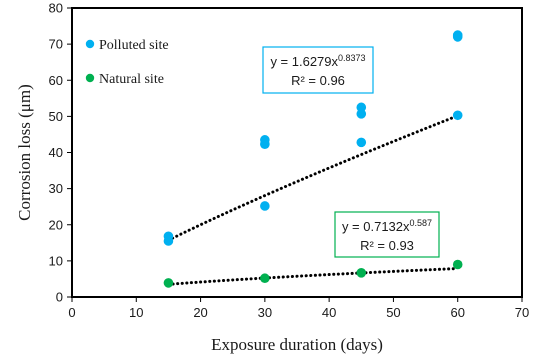 The height and width of the screenshot is (358, 533). I want to click on x-tick-label: 20, so click(200, 312).